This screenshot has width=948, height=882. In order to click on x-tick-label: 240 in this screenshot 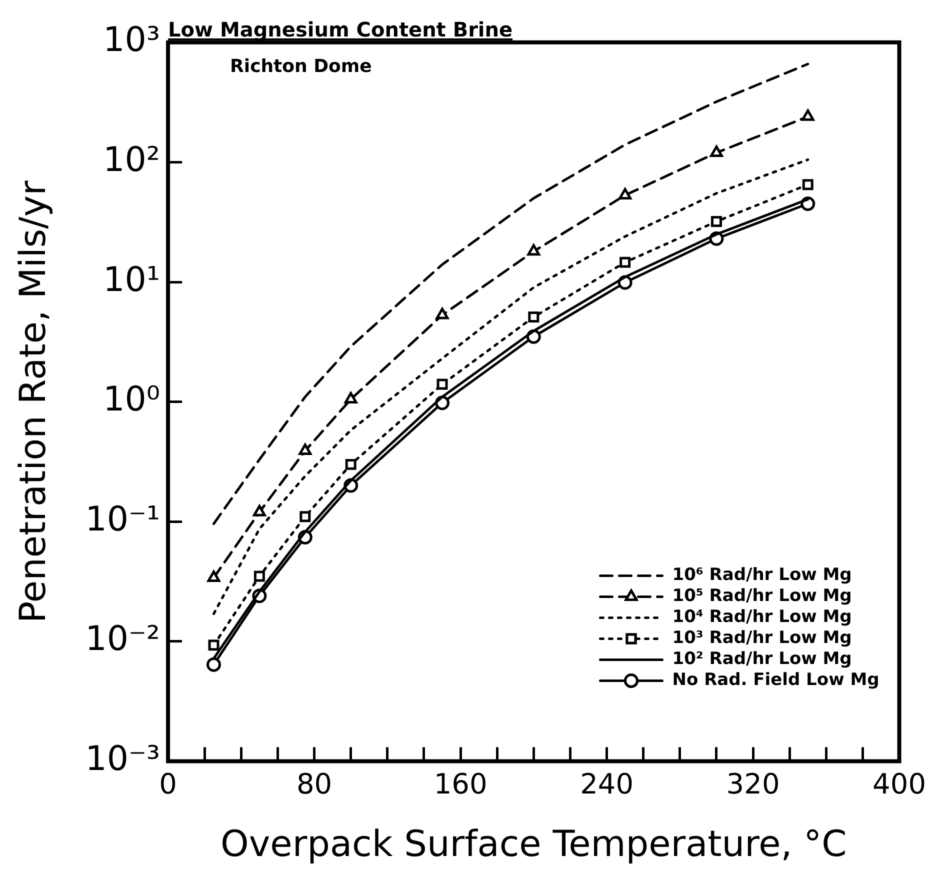, I will do `click(607, 783)`.